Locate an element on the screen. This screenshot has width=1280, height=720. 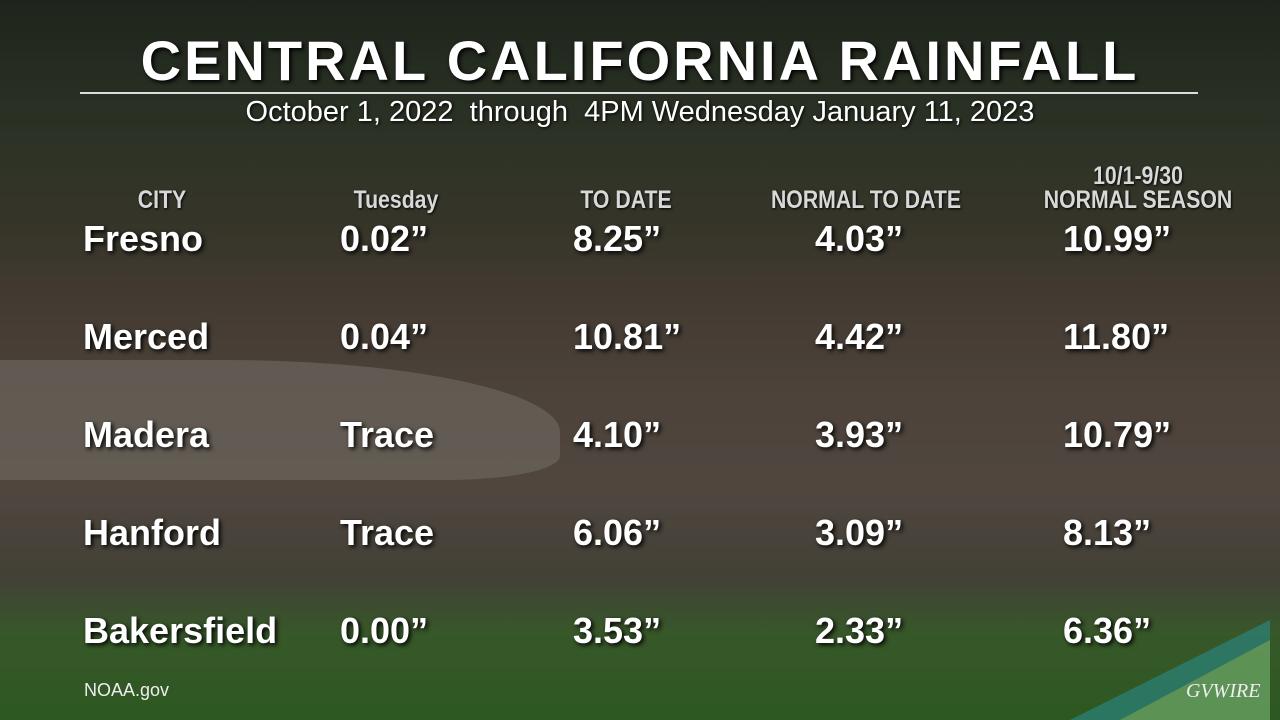
rainfall-value: 0.02” is located at coordinates (384, 238).